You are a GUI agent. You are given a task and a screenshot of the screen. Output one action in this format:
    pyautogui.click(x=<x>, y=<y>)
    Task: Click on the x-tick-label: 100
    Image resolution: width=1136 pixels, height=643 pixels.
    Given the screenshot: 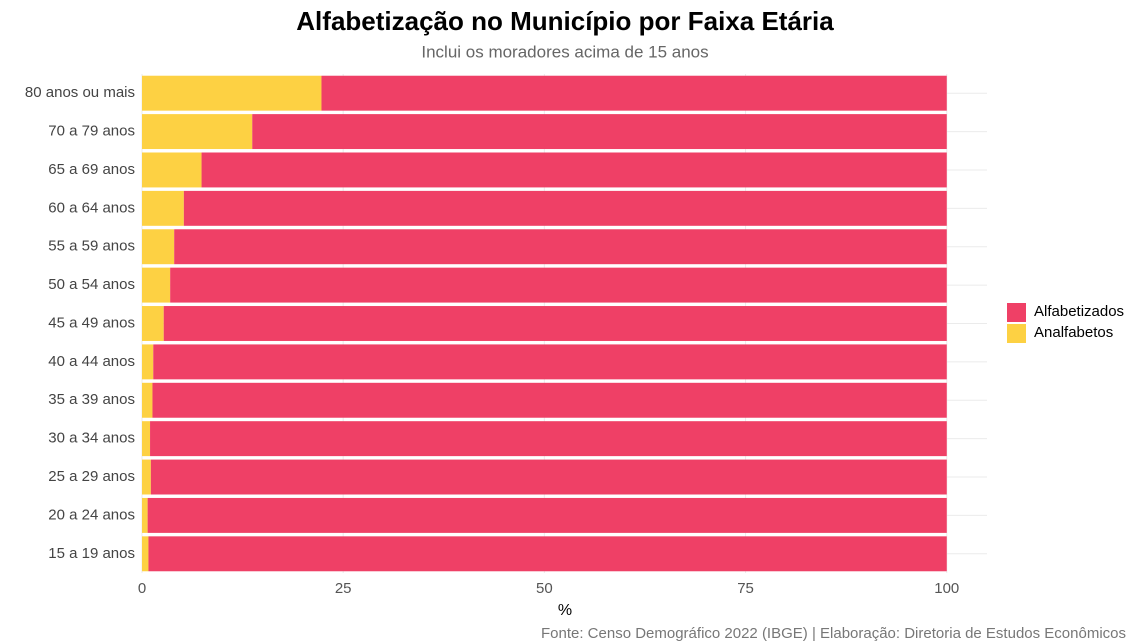 What is the action you would take?
    pyautogui.click(x=946, y=588)
    